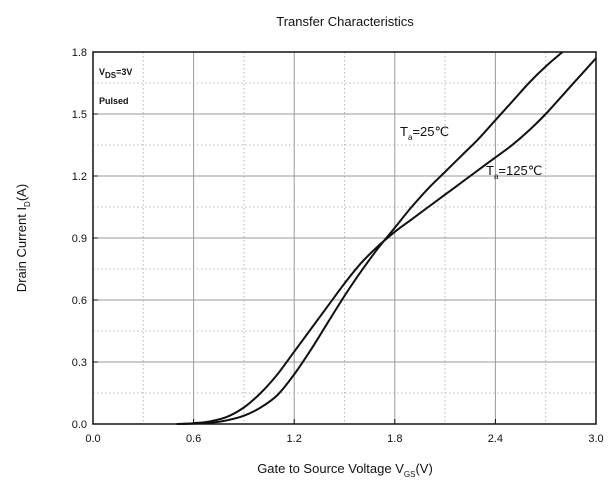 The image size is (610, 483). What do you see at coordinates (345, 21) in the screenshot?
I see `chart-title: Transfer Characteristics` at bounding box center [345, 21].